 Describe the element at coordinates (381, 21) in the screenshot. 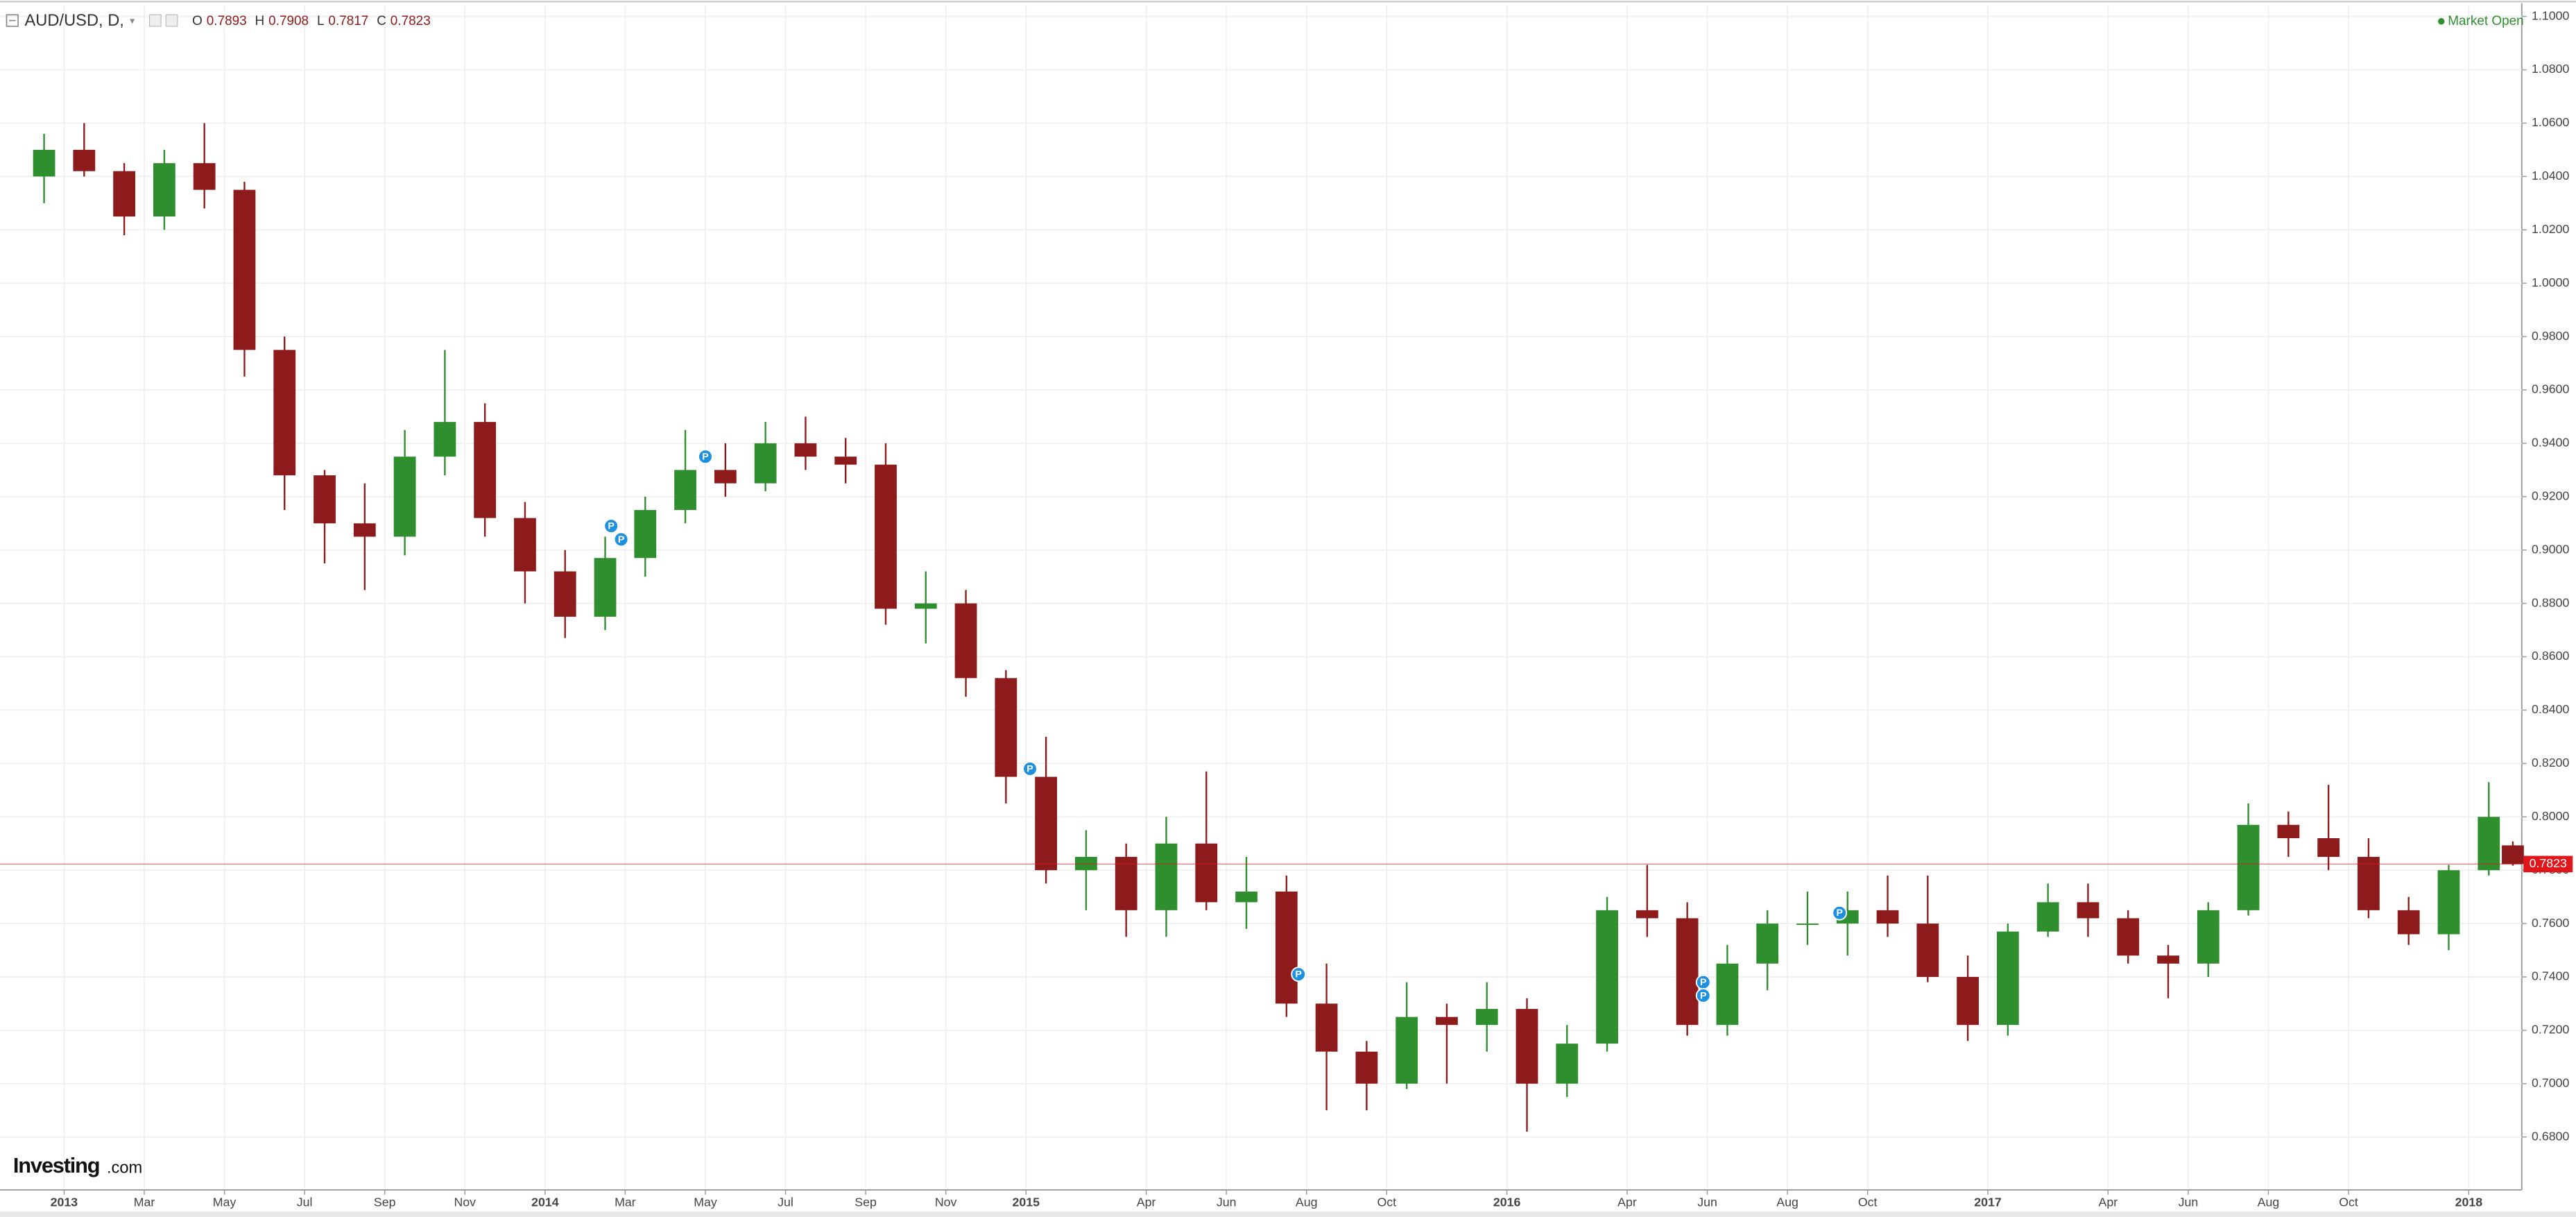

I see `ohlc-key: C` at that location.